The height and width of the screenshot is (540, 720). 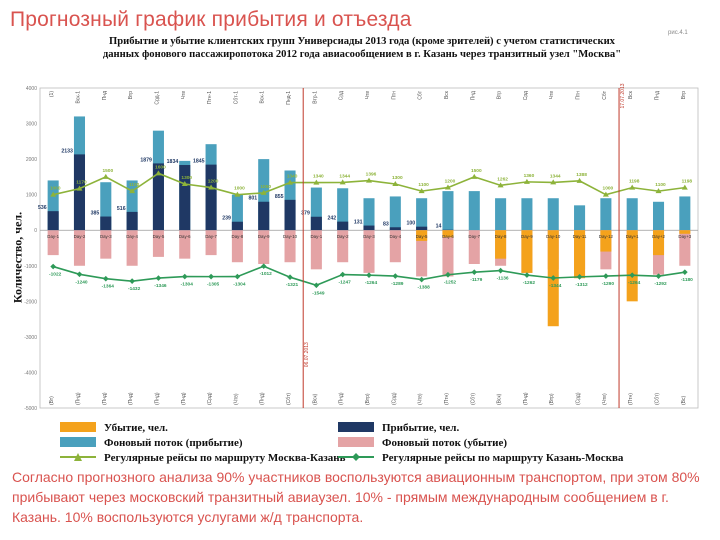 I want to click on data-label-arrival: 131, so click(x=358, y=223).